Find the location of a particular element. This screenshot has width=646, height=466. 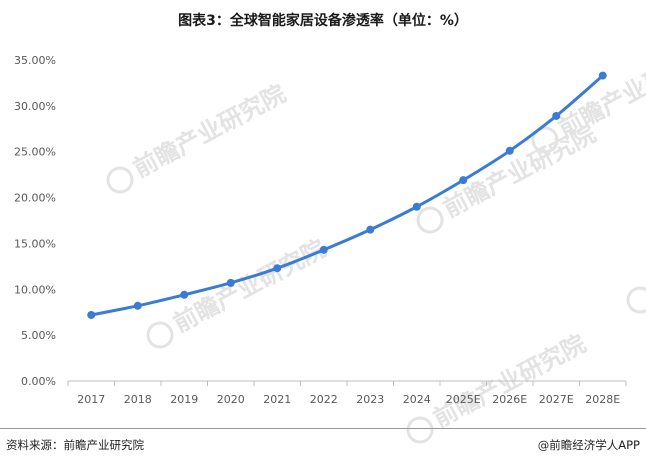

source-note: 资料来源：前瞻产业研究院 is located at coordinates (75, 445).